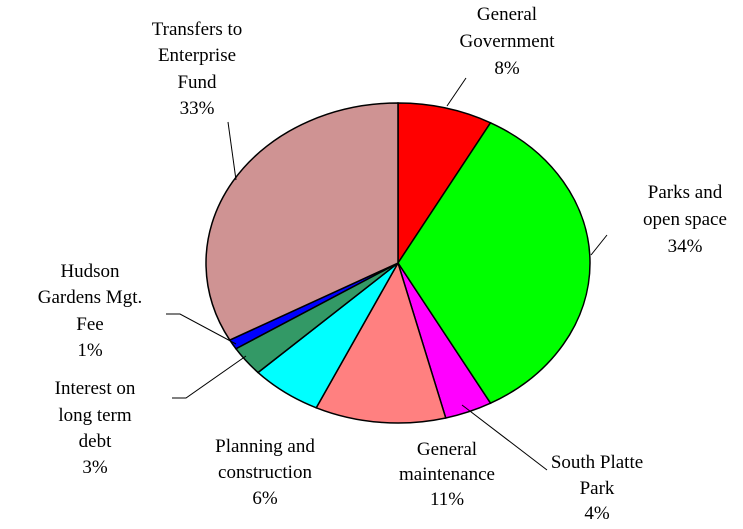 The height and width of the screenshot is (529, 743). Describe the element at coordinates (95, 415) in the screenshot. I see `label-line: long term` at that location.